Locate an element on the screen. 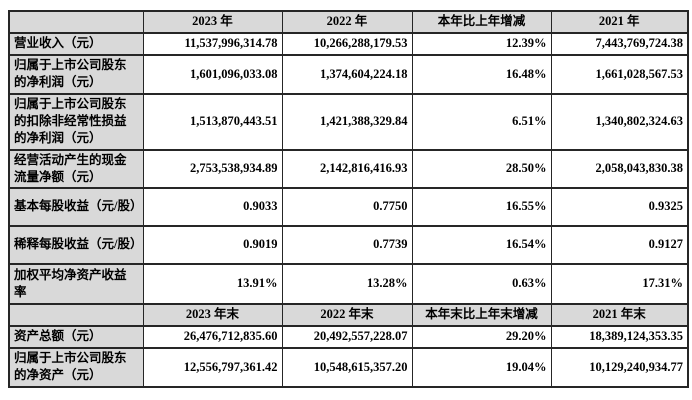 This screenshot has height=400, width=692. value-2022: 0.7739 is located at coordinates (347, 245).